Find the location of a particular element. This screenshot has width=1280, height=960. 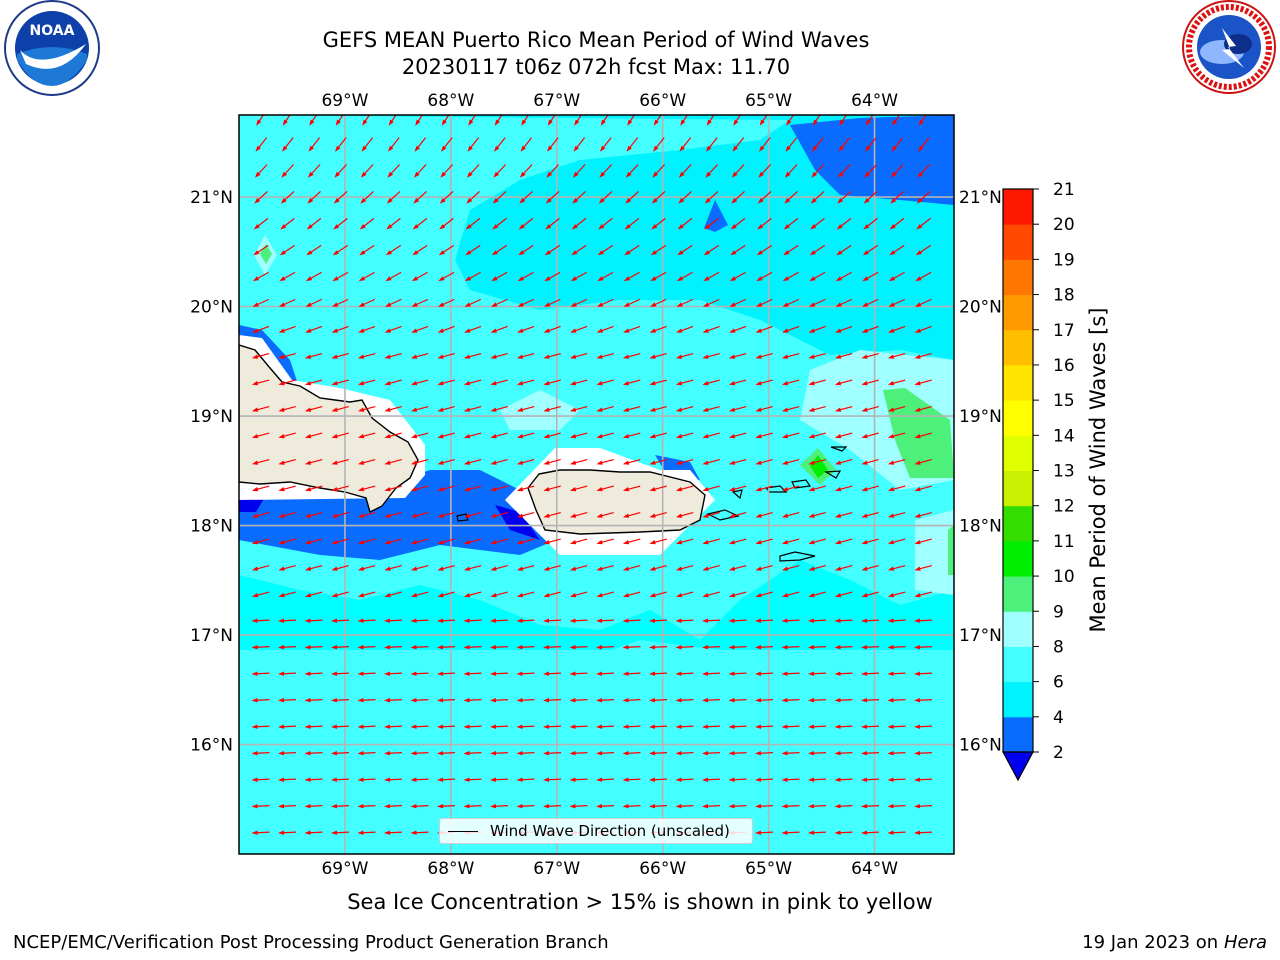

land-st-croix is located at coordinates (797, 556).